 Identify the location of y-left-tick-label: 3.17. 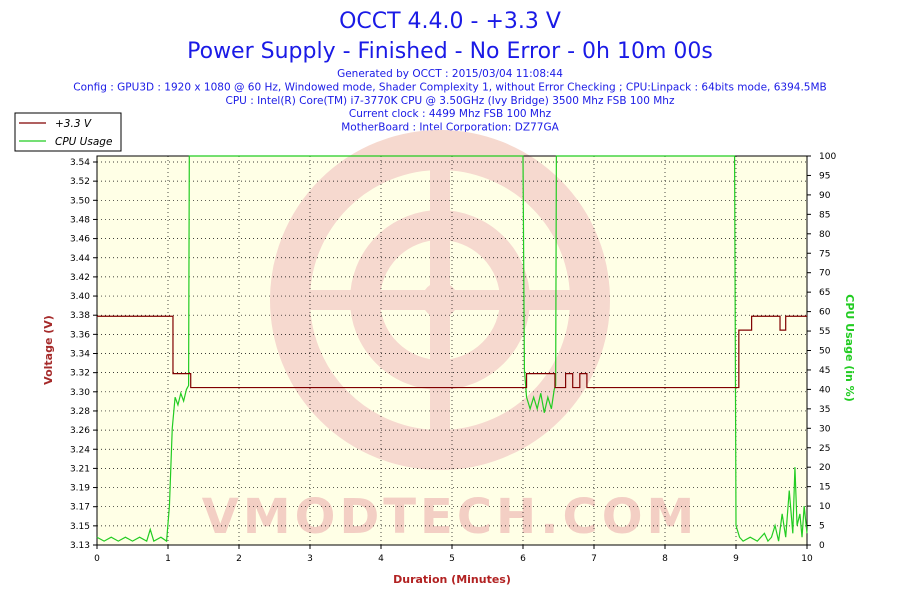
(80, 508).